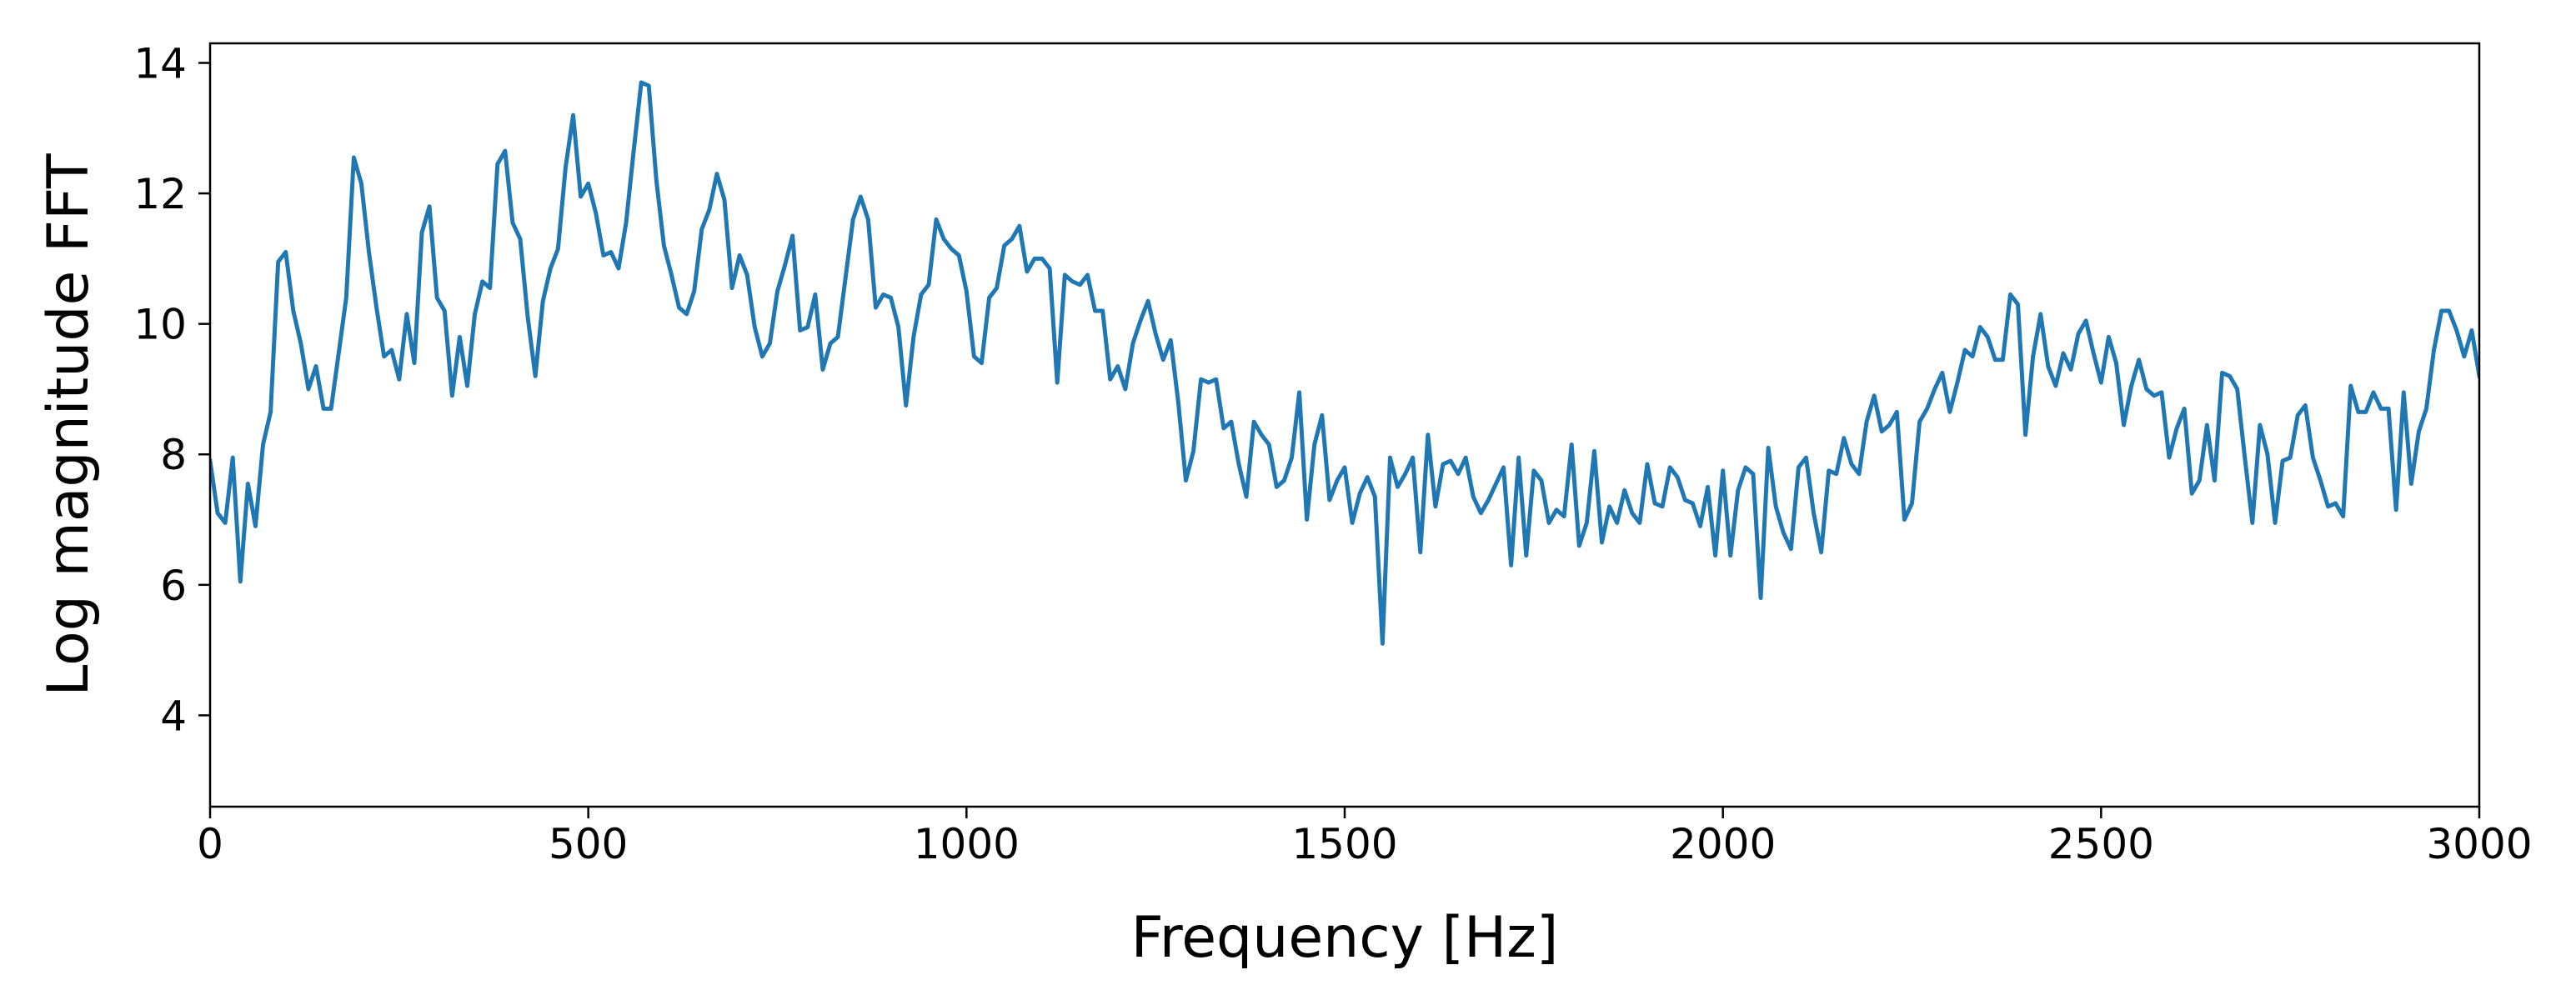  I want to click on x-axis: 0 500 1000 1500 2000 2500 3000, so click(1365, 837).